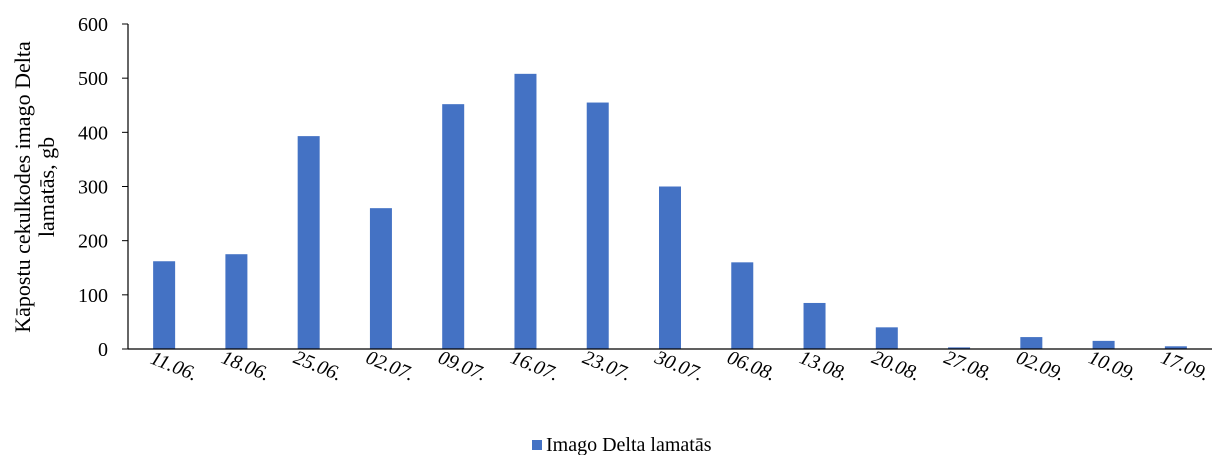  I want to click on x-tick-label: 02.07., so click(390, 366).